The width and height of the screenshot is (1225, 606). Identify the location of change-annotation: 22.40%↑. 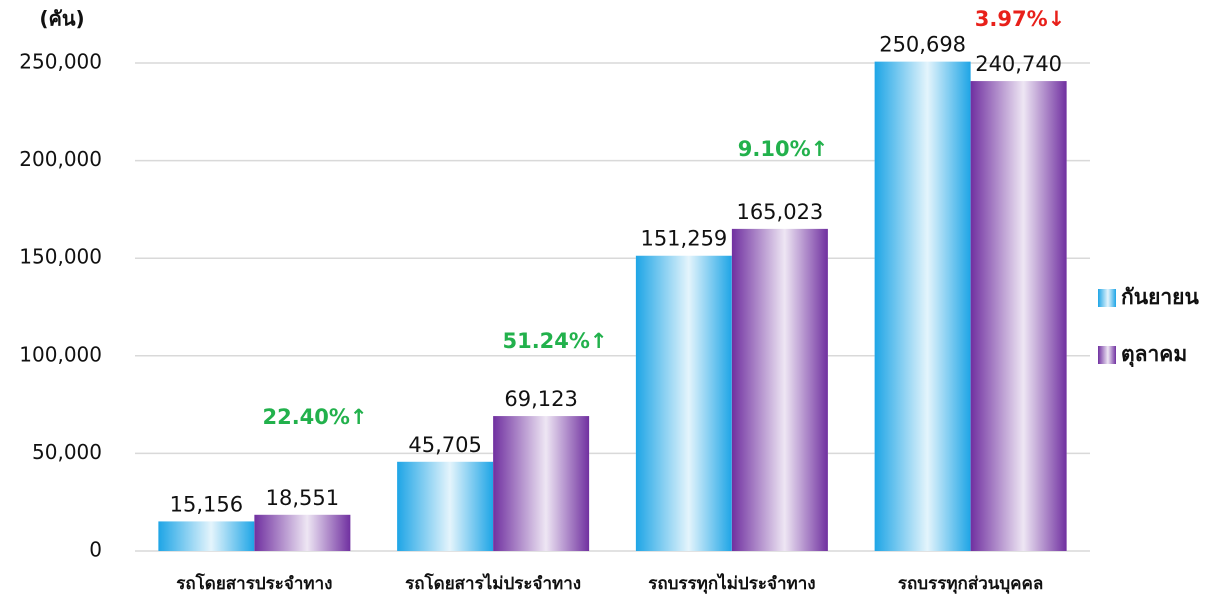
(314, 417).